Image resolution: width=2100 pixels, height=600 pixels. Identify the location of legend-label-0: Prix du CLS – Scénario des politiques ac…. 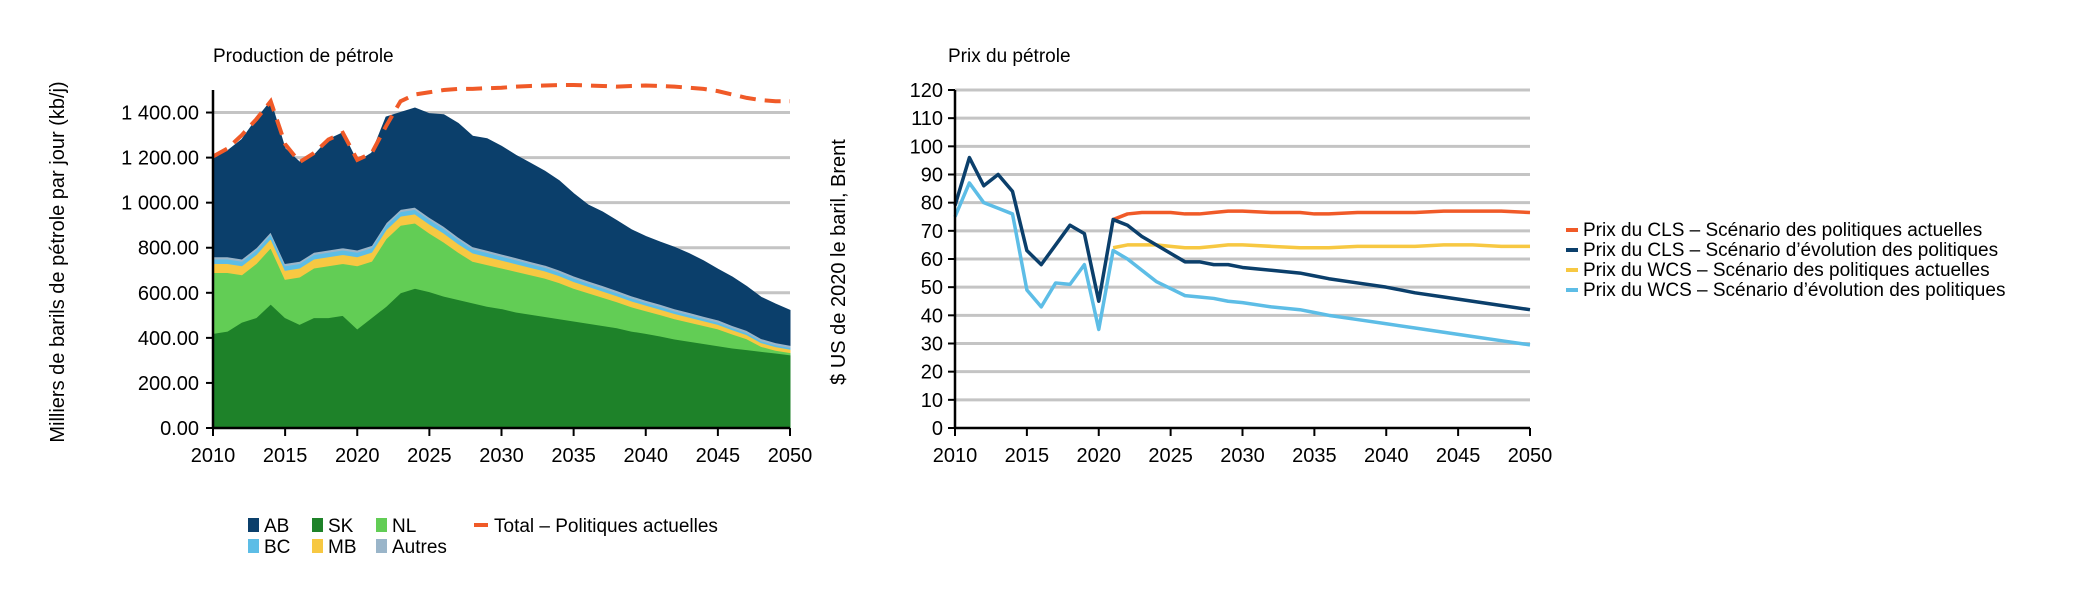
(1782, 230).